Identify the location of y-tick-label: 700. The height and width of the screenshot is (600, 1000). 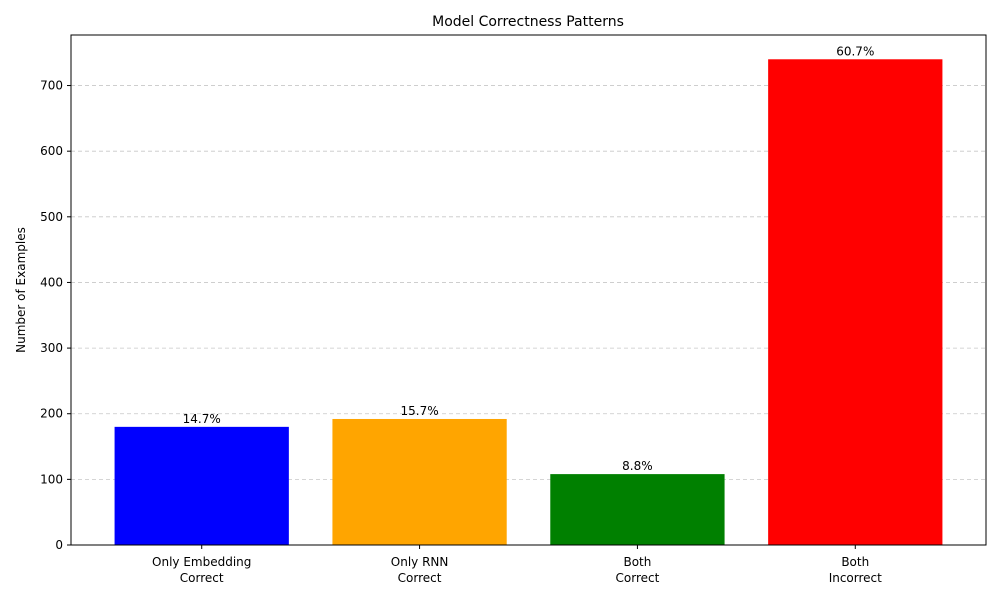
(51, 86).